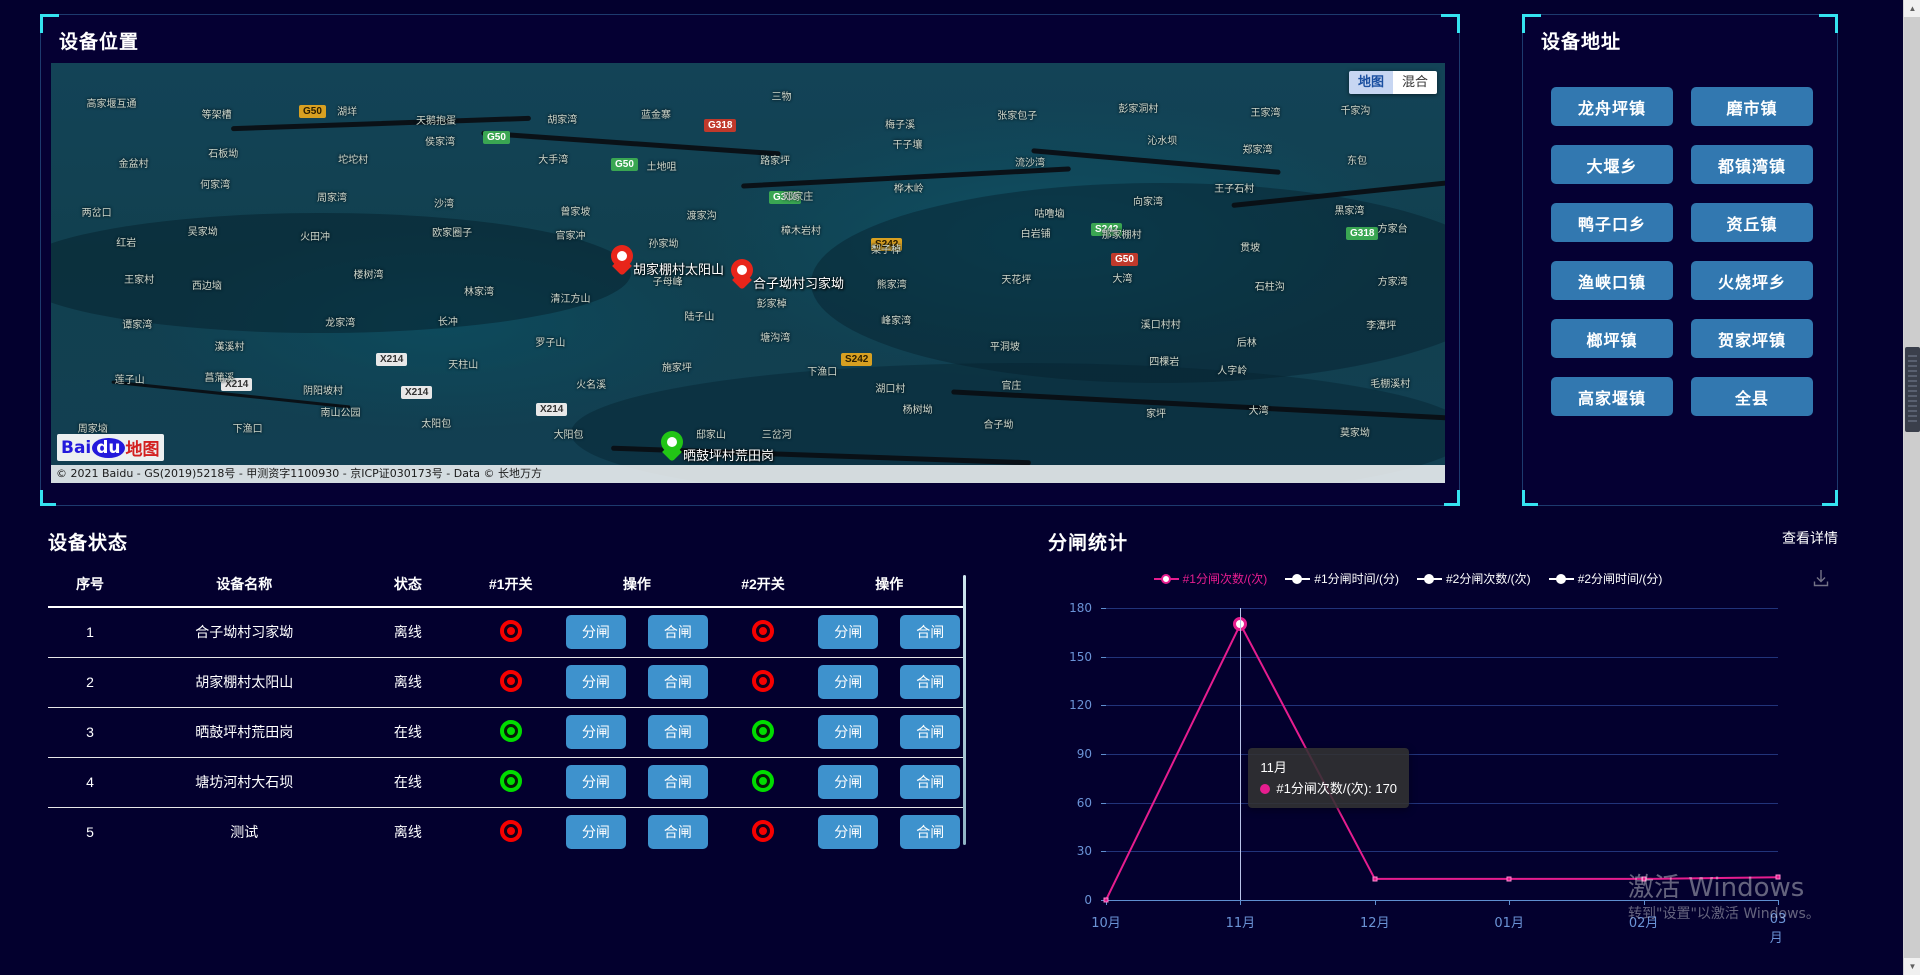  Describe the element at coordinates (552, 409) in the screenshot. I see `highway-shield: X214` at that location.